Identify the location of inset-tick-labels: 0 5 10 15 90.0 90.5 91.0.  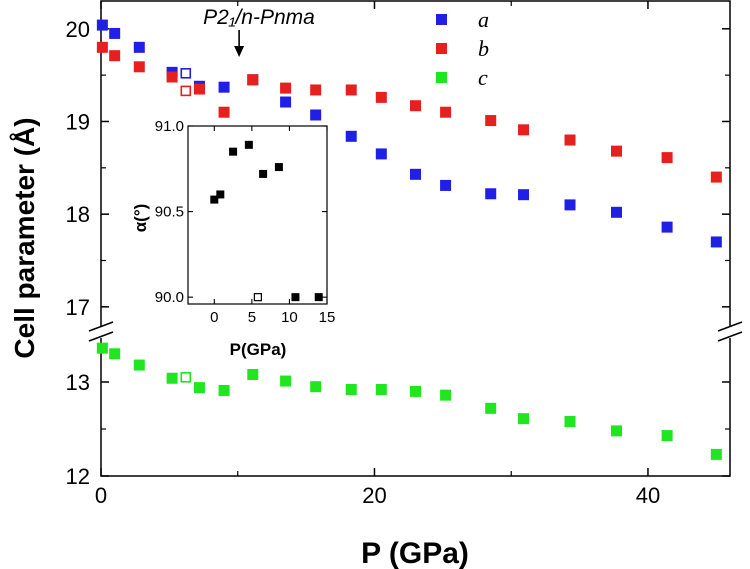
(245, 222).